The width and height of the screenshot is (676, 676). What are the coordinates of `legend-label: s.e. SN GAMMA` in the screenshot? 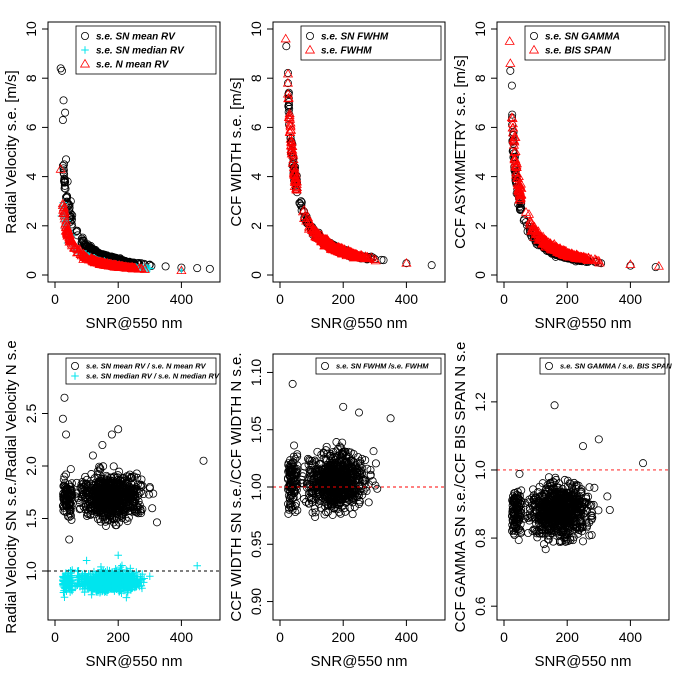 It's located at (582, 37).